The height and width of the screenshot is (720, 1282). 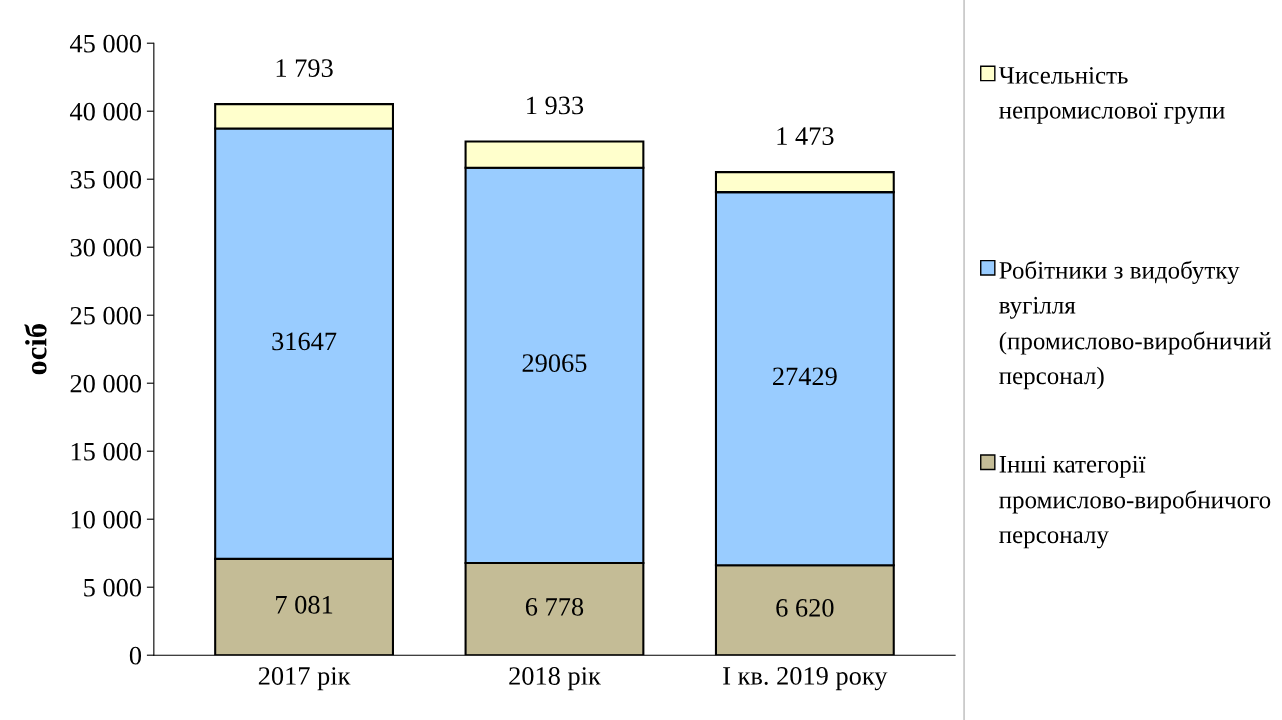 What do you see at coordinates (106, 383) in the screenshot?
I see `y-tick-label: 20 000` at bounding box center [106, 383].